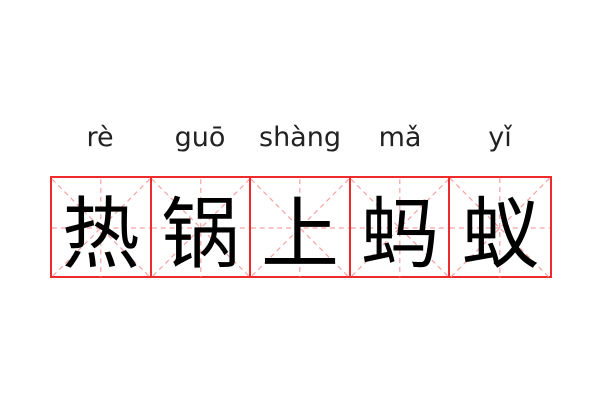 The width and height of the screenshot is (600, 400). I want to click on pinyin-2: guō, so click(200, 137).